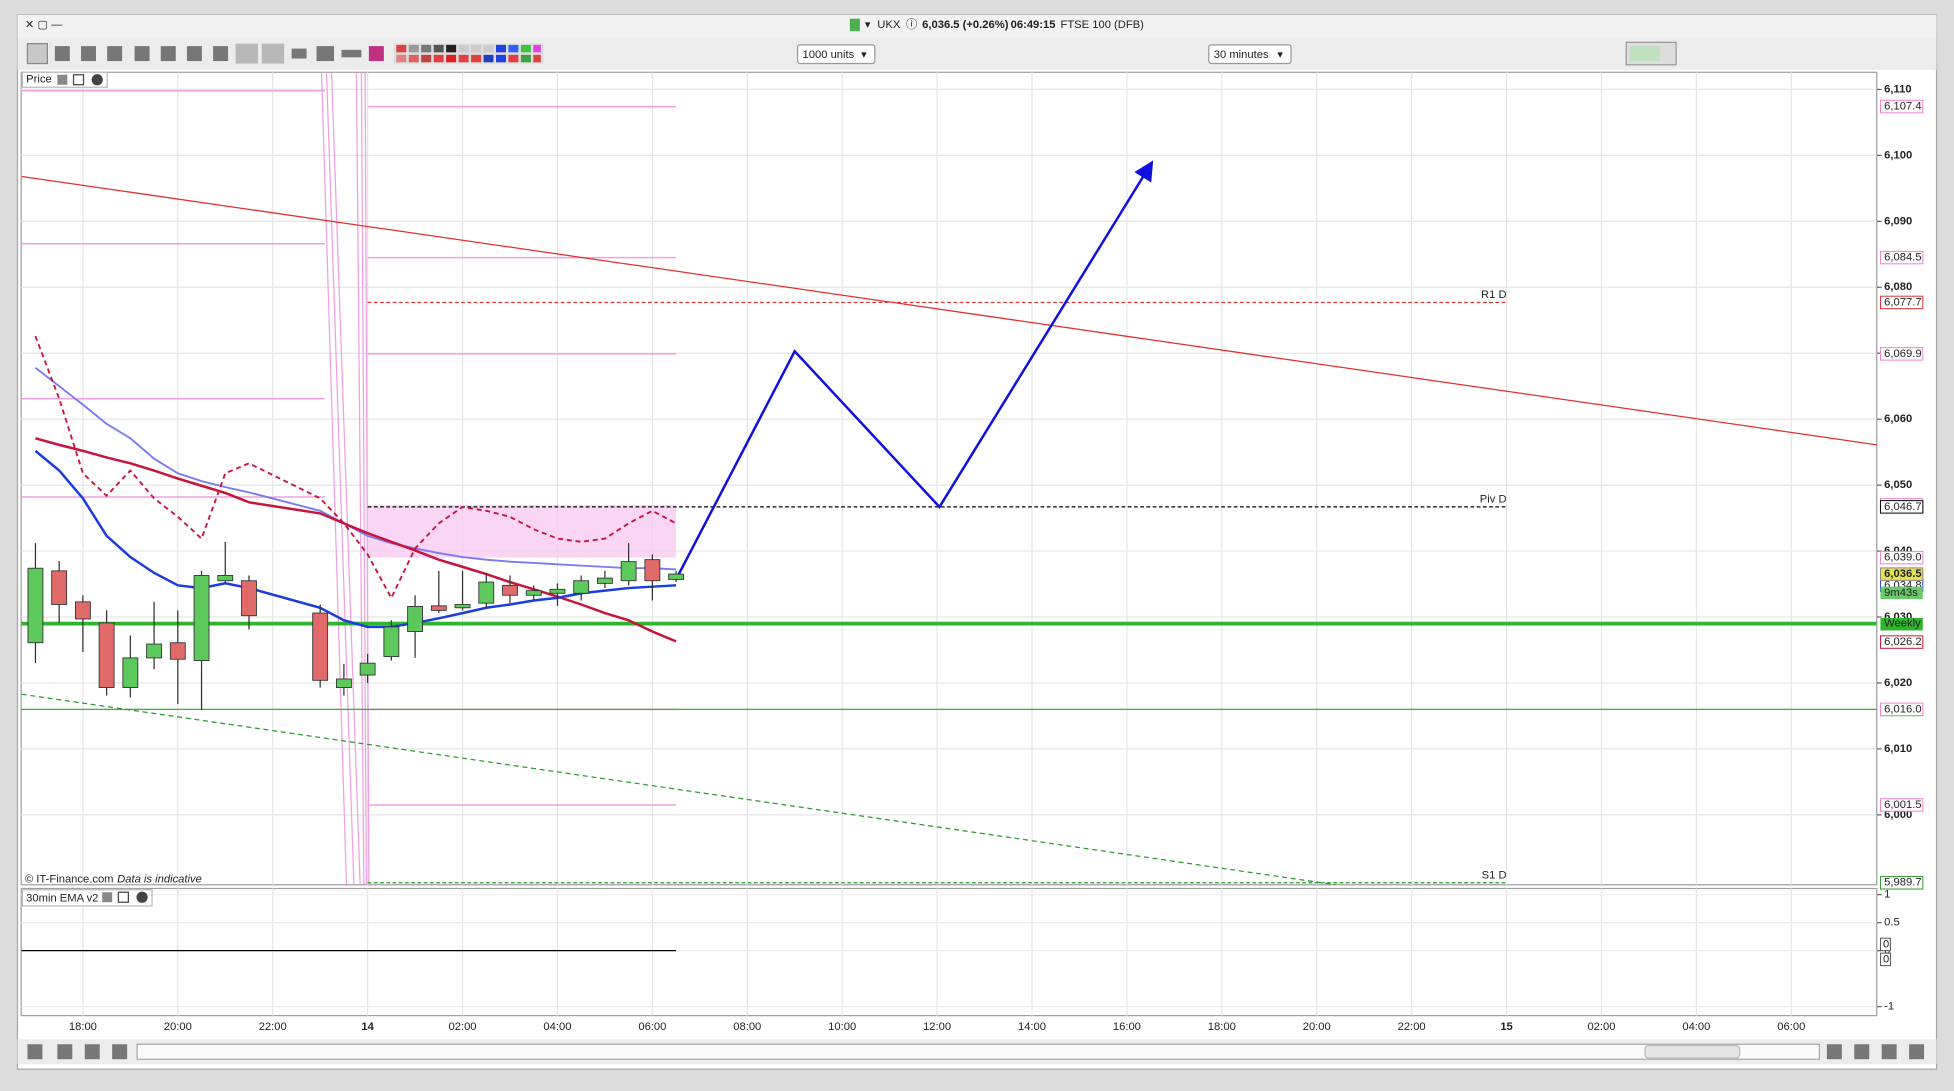 The image size is (1954, 1091). Describe the element at coordinates (1692, 1051) in the screenshot. I see `scroll-thumb` at that location.